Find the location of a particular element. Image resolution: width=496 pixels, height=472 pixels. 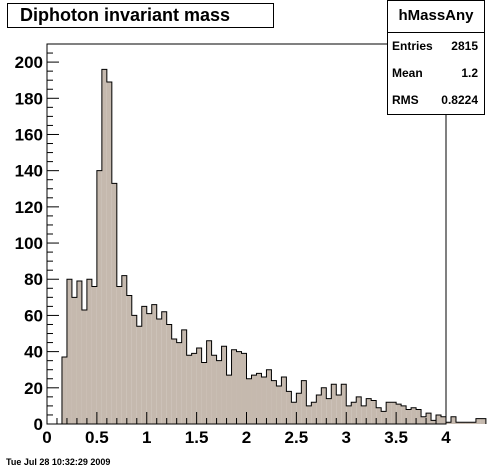

x-tick-label: 2.5 is located at coordinates (297, 437).